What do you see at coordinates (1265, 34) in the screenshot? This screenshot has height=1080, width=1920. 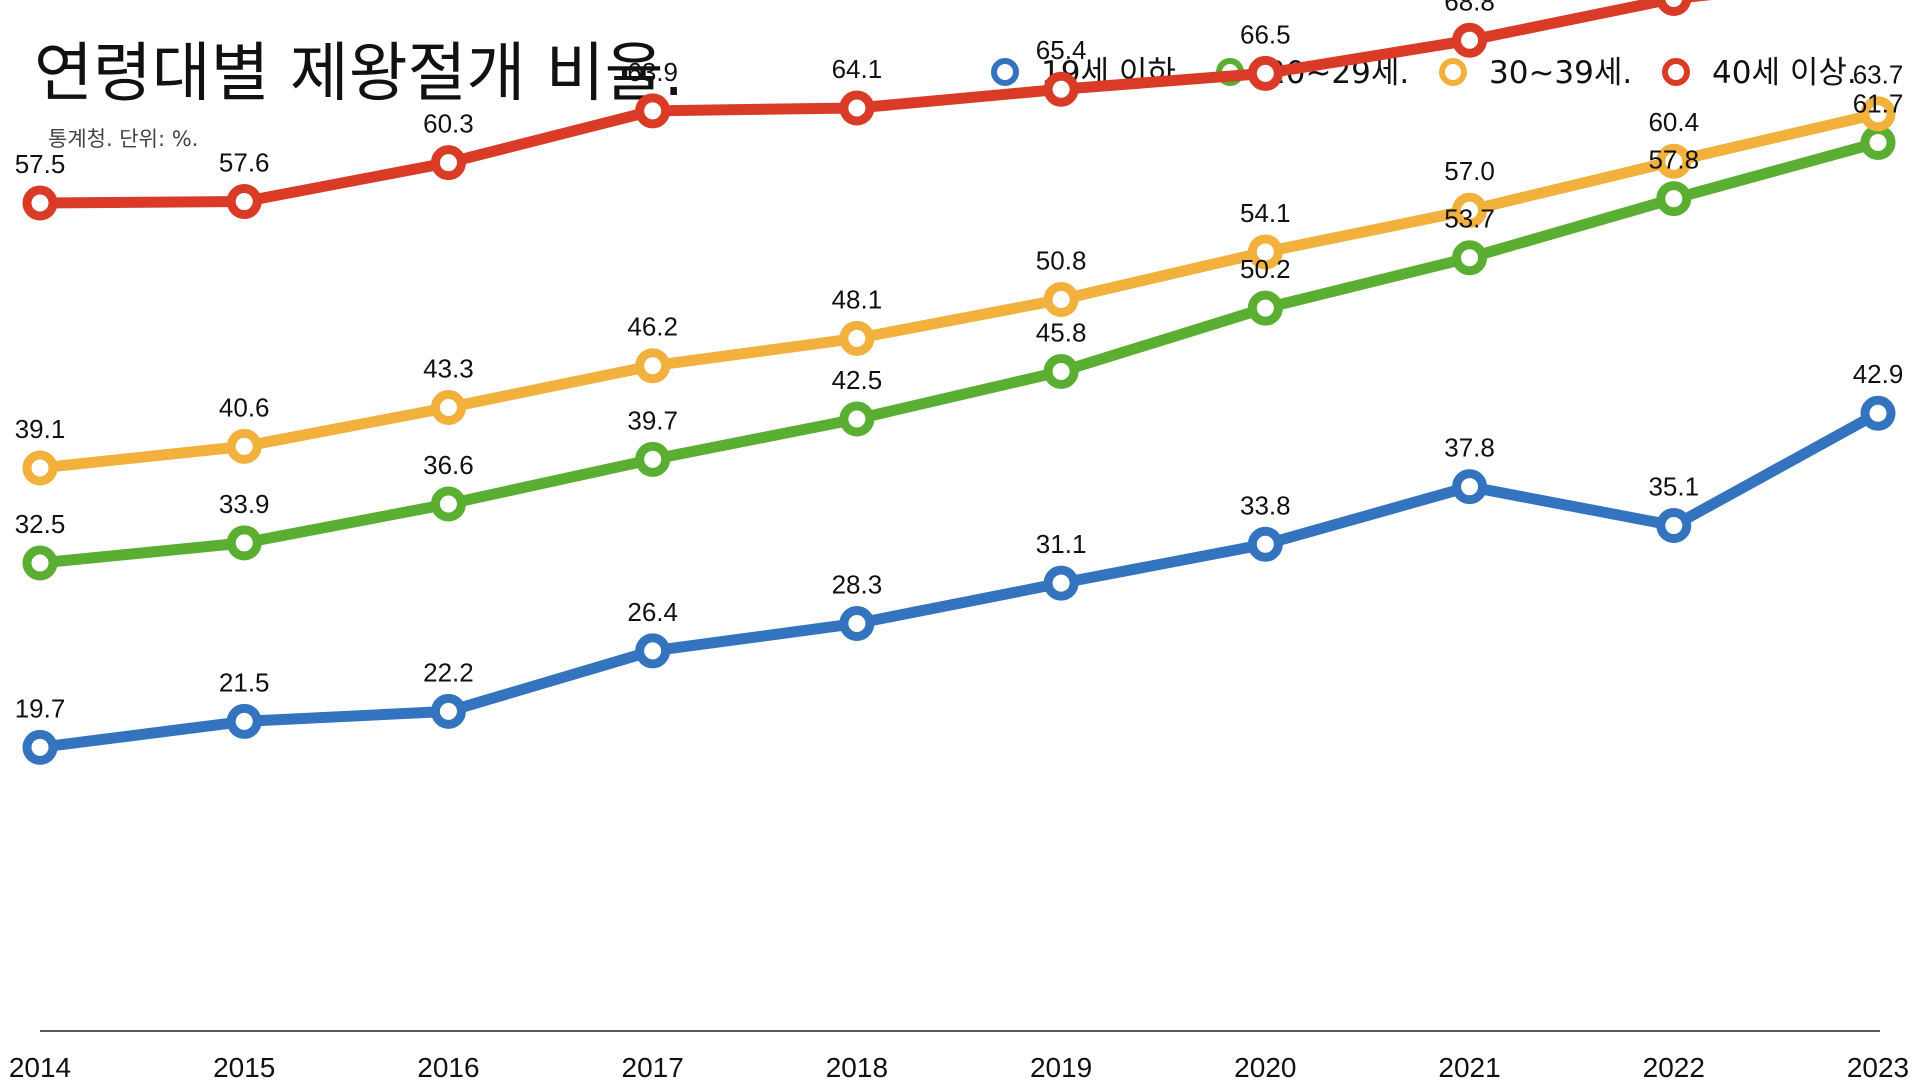 I see `data-label: 66.5` at bounding box center [1265, 34].